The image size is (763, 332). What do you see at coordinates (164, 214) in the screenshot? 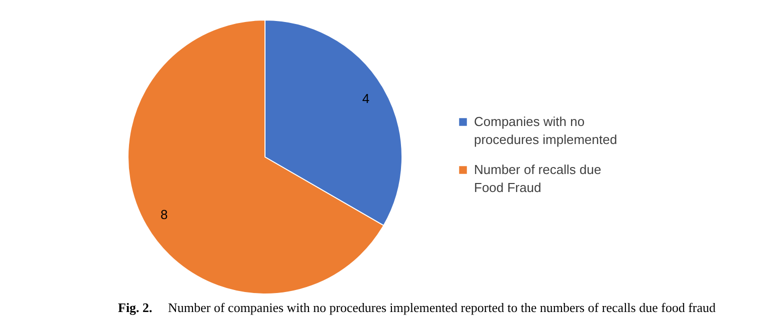
I see `data-label: 8` at bounding box center [164, 214].